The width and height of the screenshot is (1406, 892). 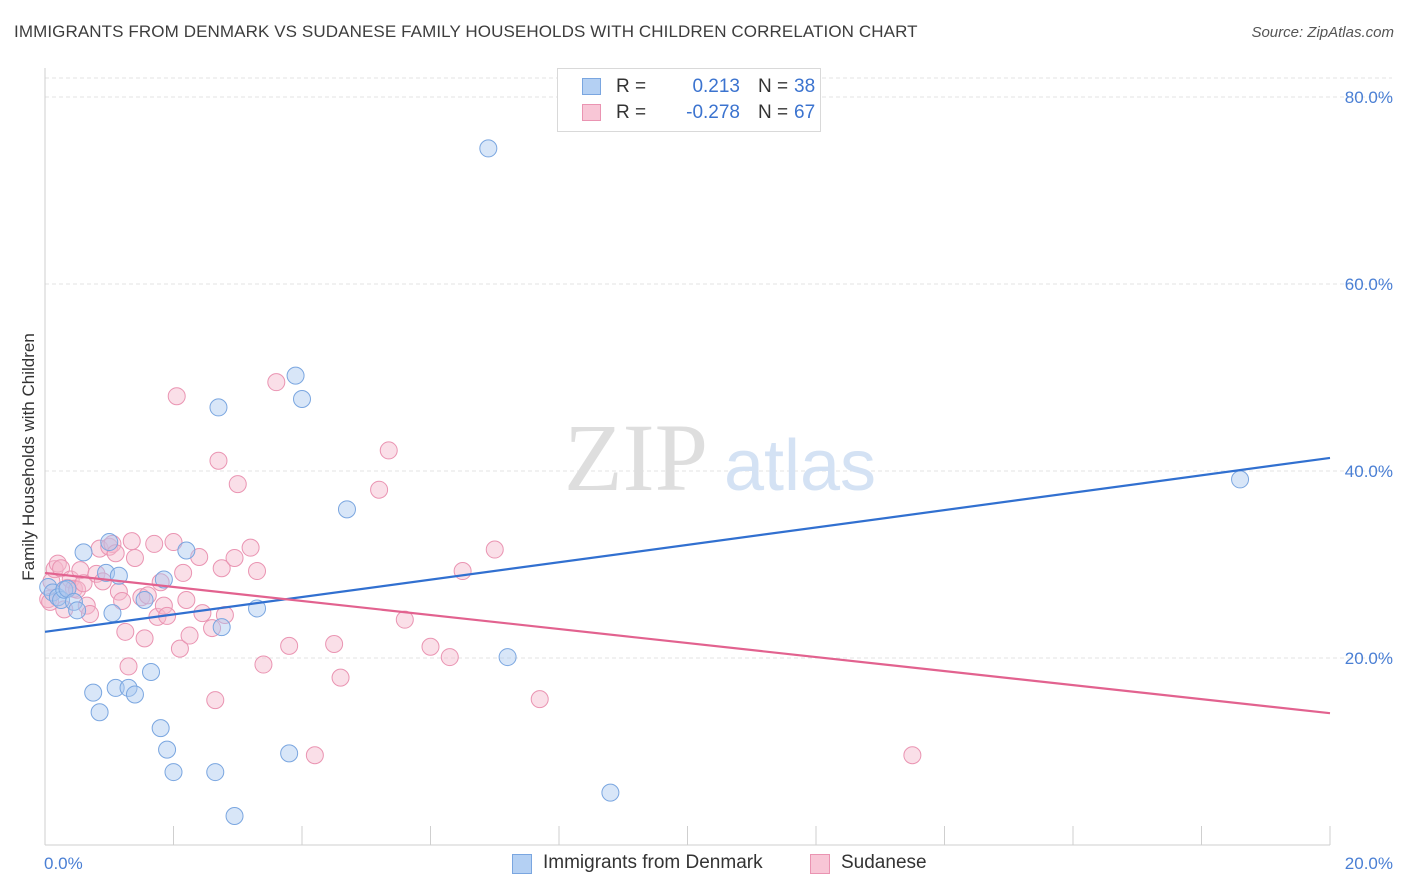 I want to click on x-tick-labels: 0.0% 20.0%, so click(x=718, y=863).